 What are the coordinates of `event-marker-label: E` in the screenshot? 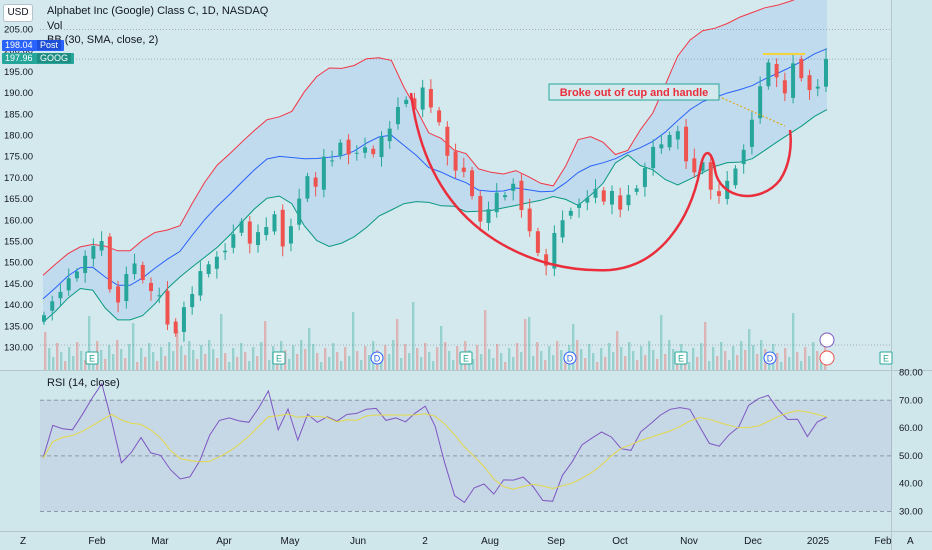 It's located at (279, 359).